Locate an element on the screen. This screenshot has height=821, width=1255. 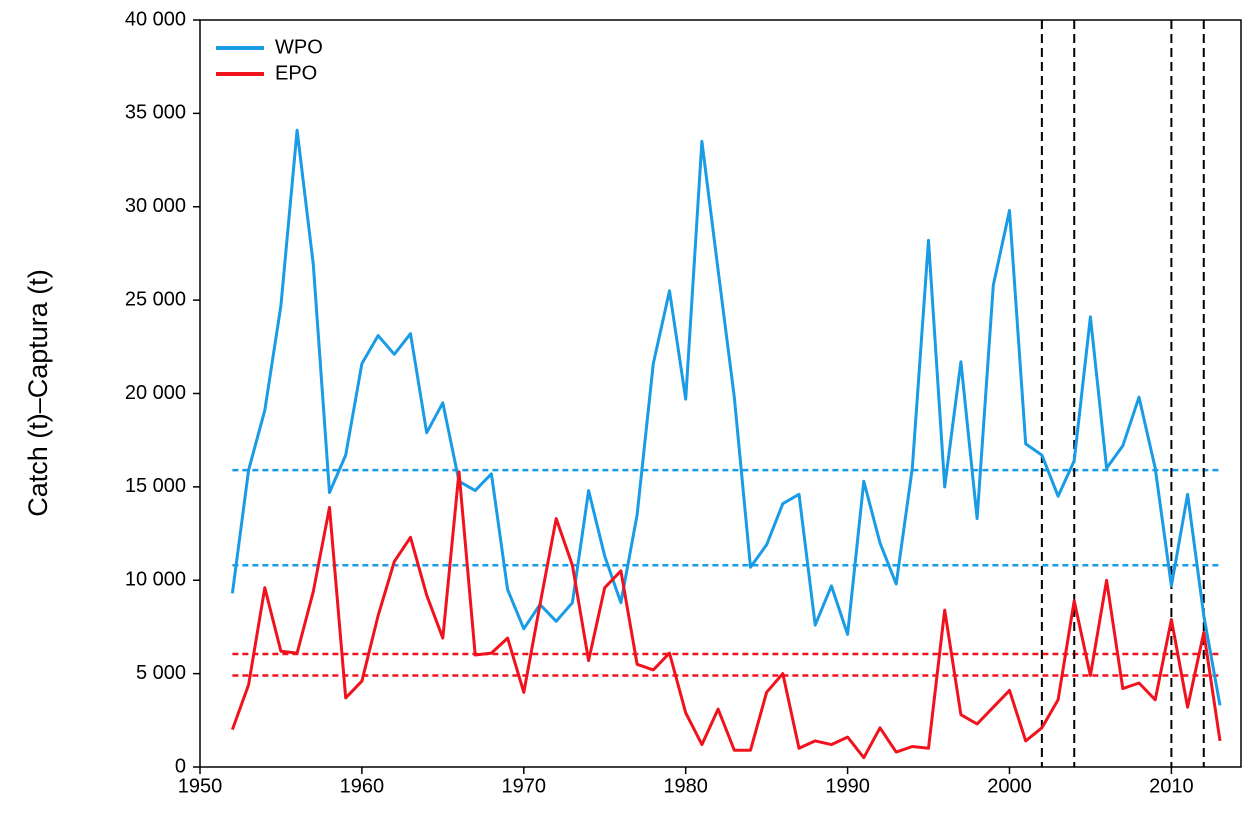
x-tick-label: 1990 is located at coordinates (847, 786).